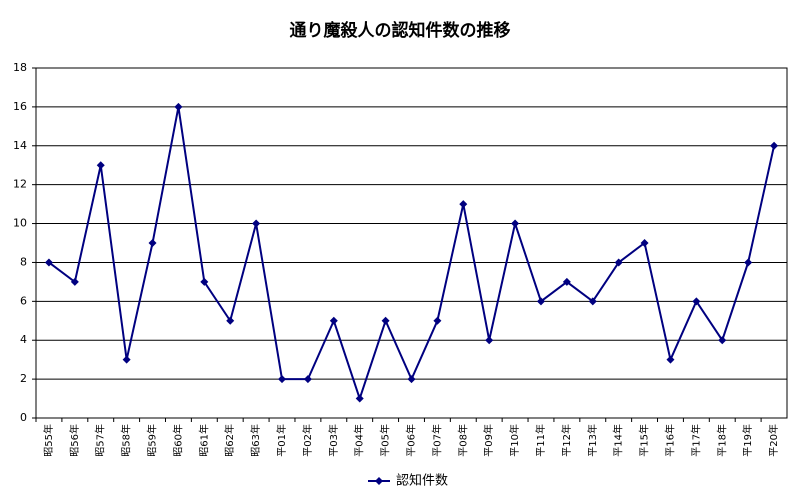 This screenshot has height=498, width=800. Describe the element at coordinates (255, 440) in the screenshot. I see `x-tick-label: 昭63年` at that location.